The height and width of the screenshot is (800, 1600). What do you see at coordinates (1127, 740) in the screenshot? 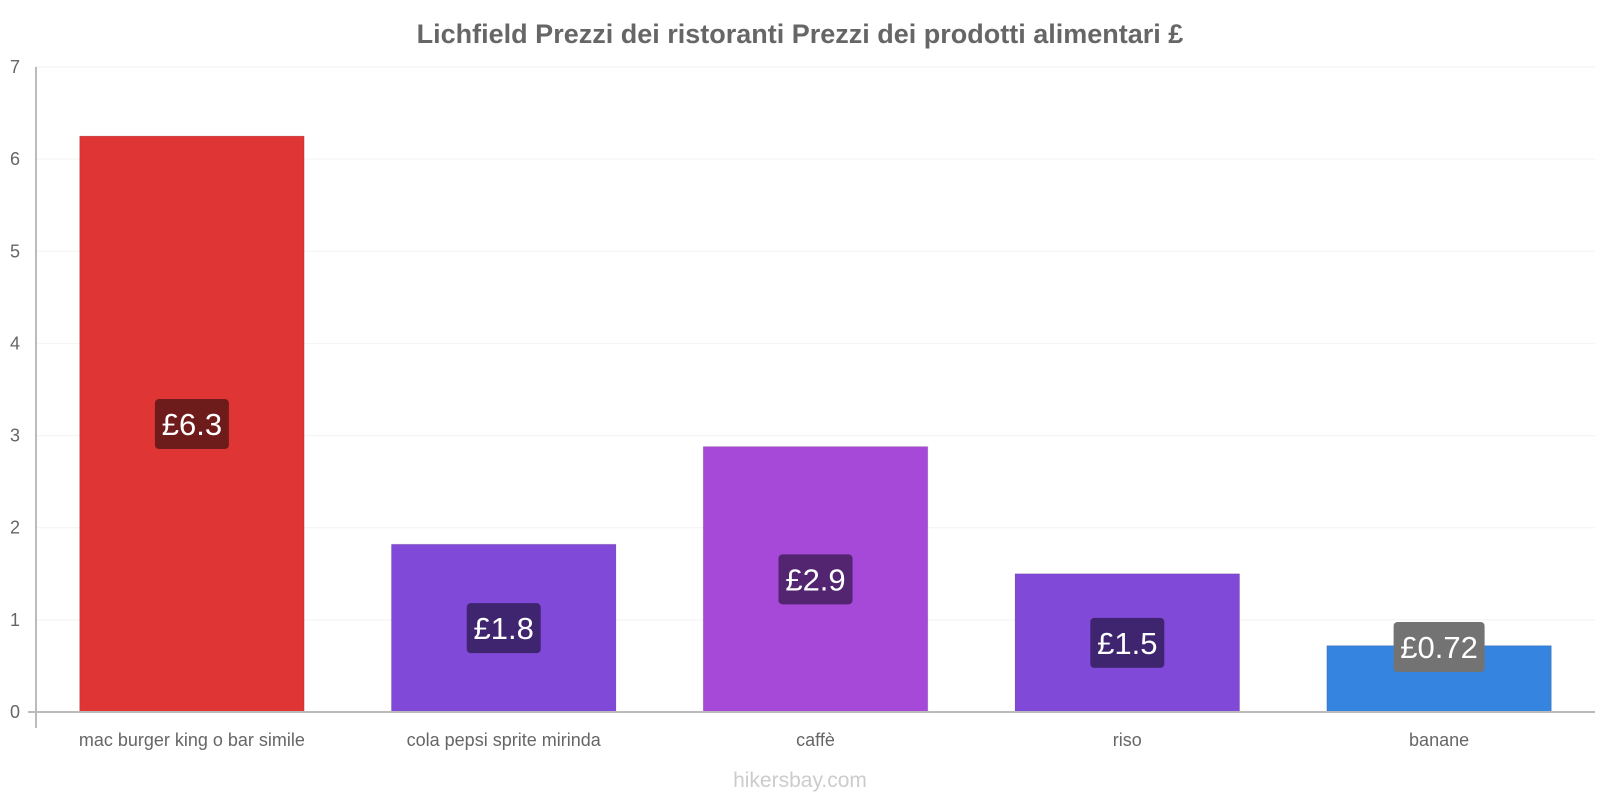
I see `x-tick-label: riso` at bounding box center [1127, 740].